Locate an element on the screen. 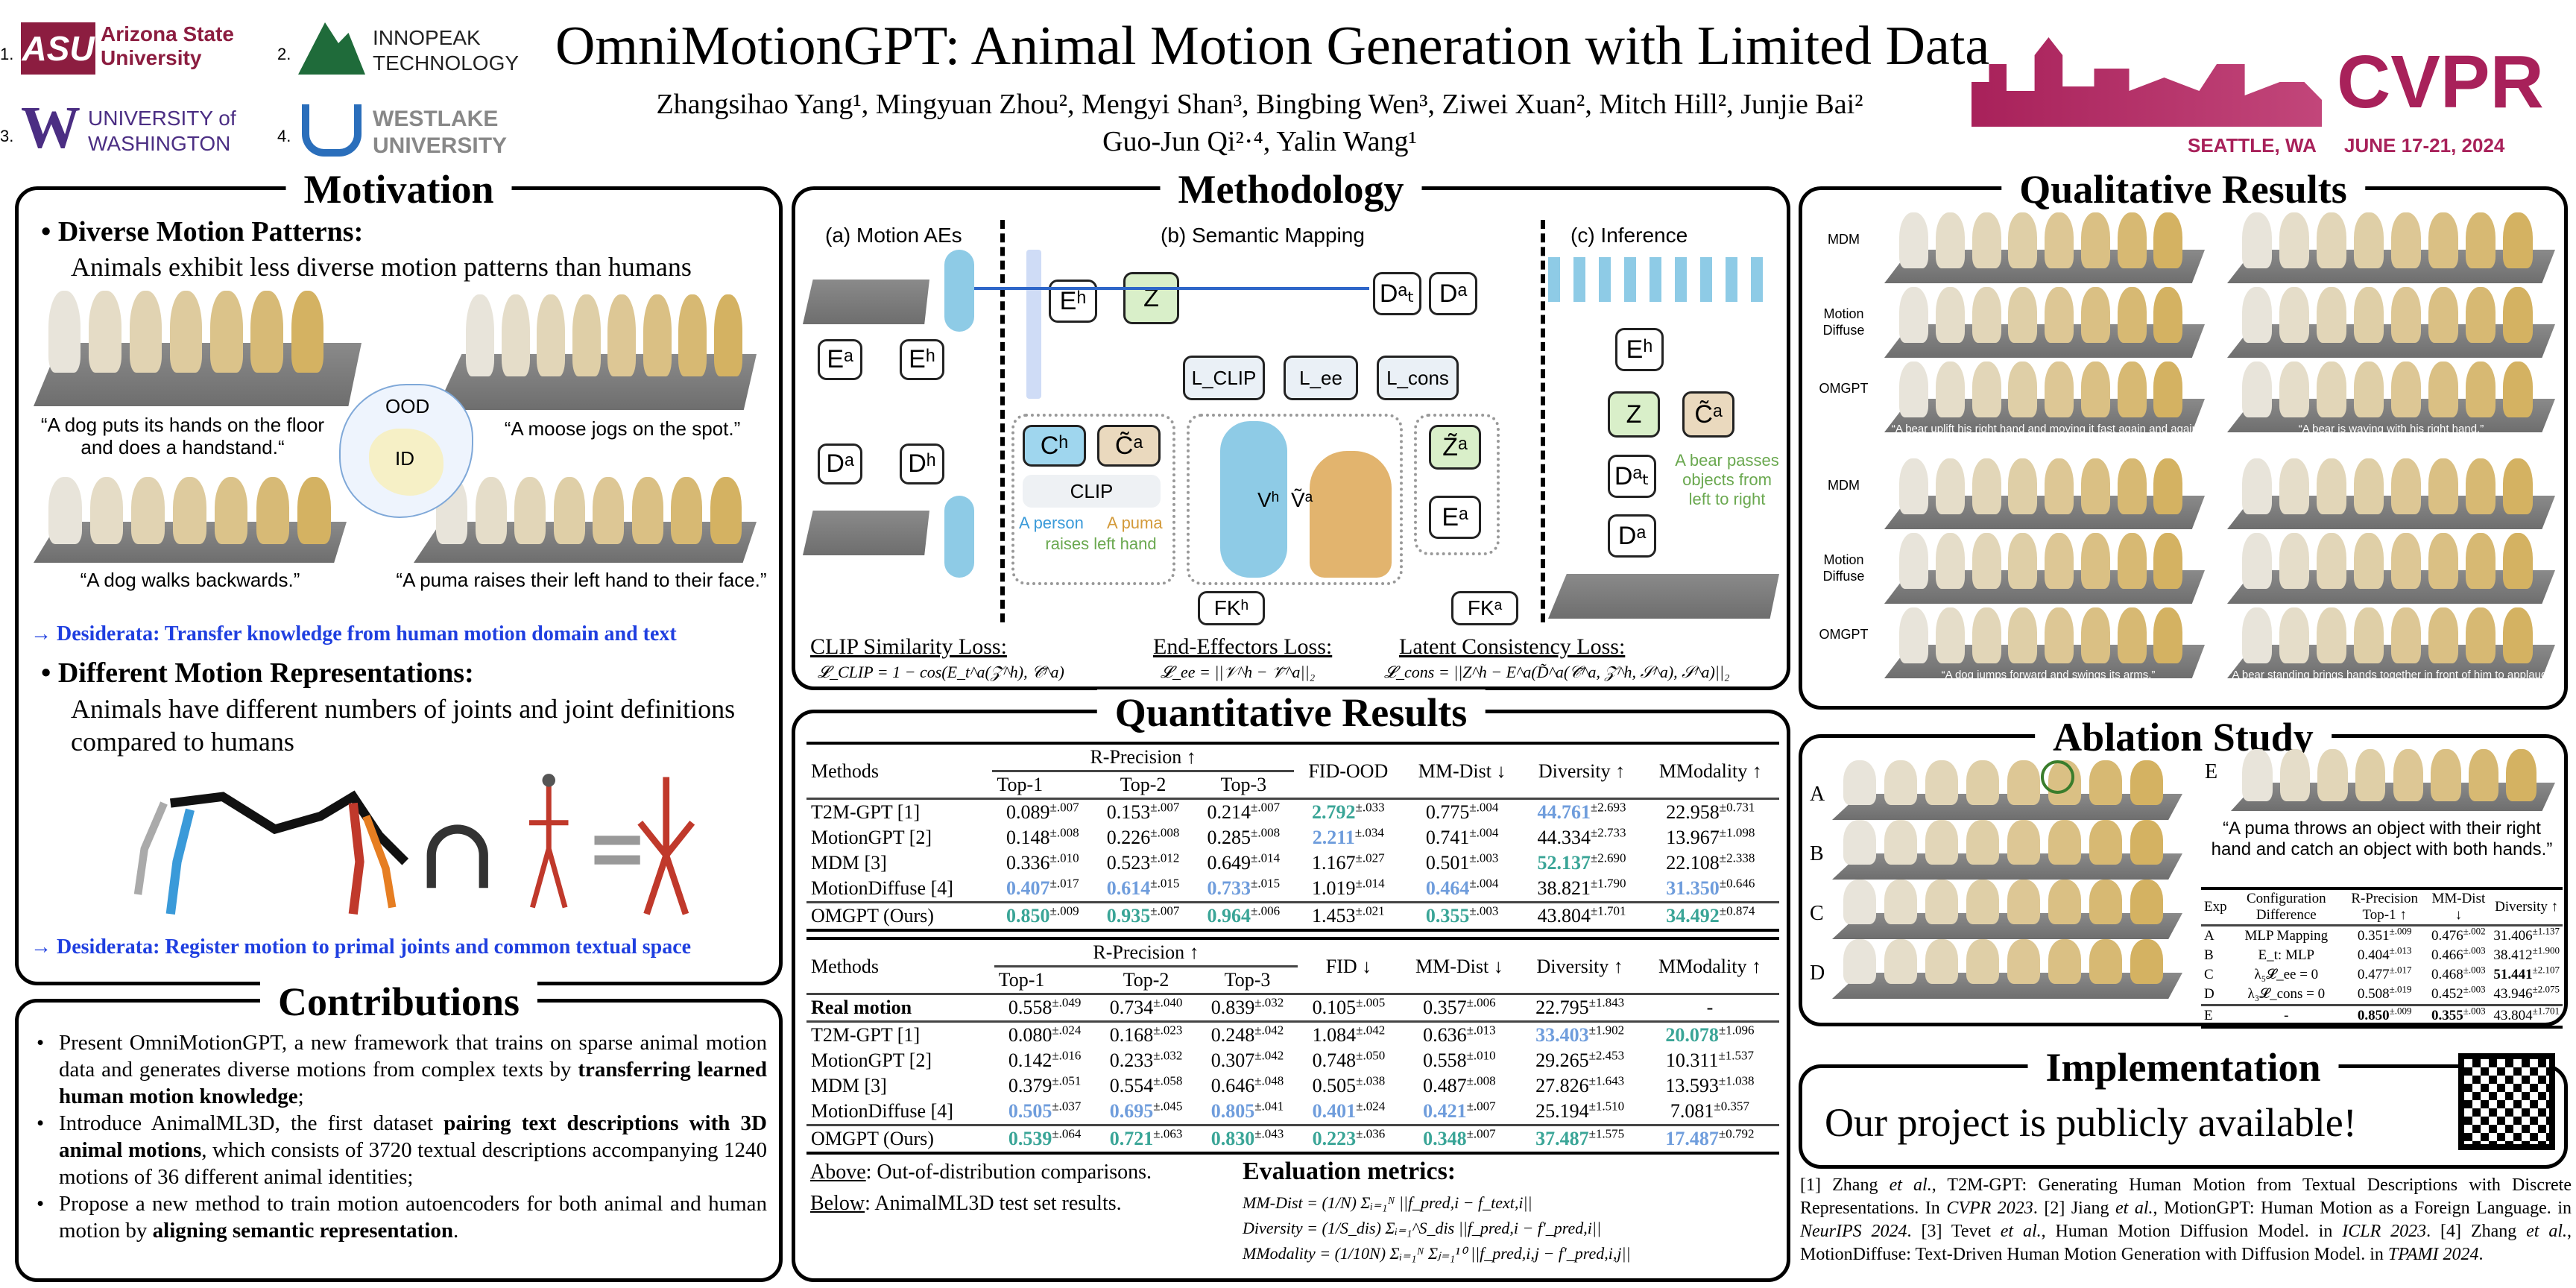 This screenshot has height=1288, width=2576. cell-std: ±1.701 is located at coordinates (1608, 910).